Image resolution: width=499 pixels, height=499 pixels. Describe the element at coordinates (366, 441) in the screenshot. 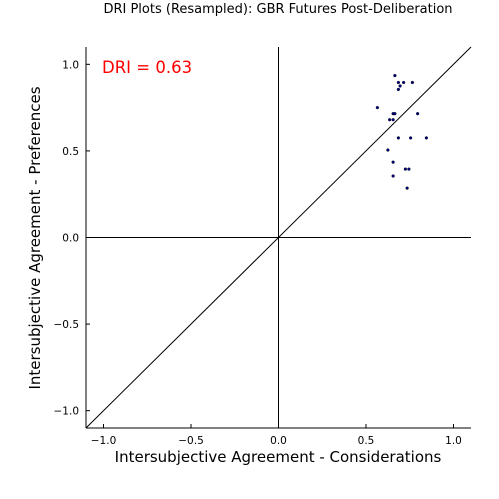

I see `x-tick-label: 0.5` at that location.